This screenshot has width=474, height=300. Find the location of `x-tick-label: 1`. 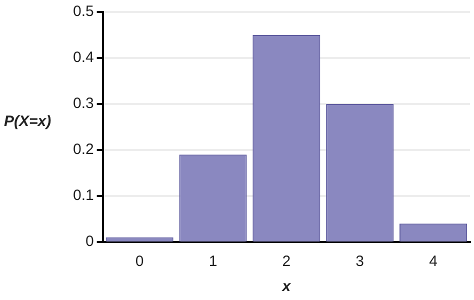

x-tick-label: 1 is located at coordinates (213, 261).